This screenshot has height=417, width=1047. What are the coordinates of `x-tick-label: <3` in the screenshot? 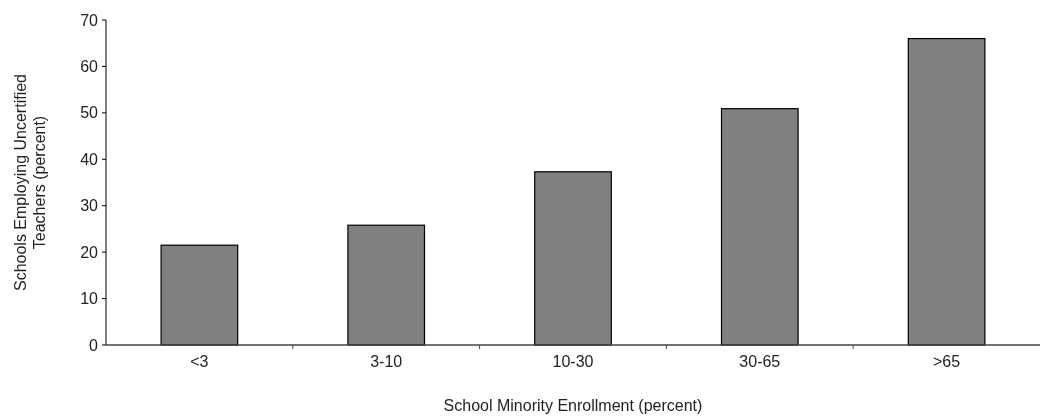 It's located at (199, 361).